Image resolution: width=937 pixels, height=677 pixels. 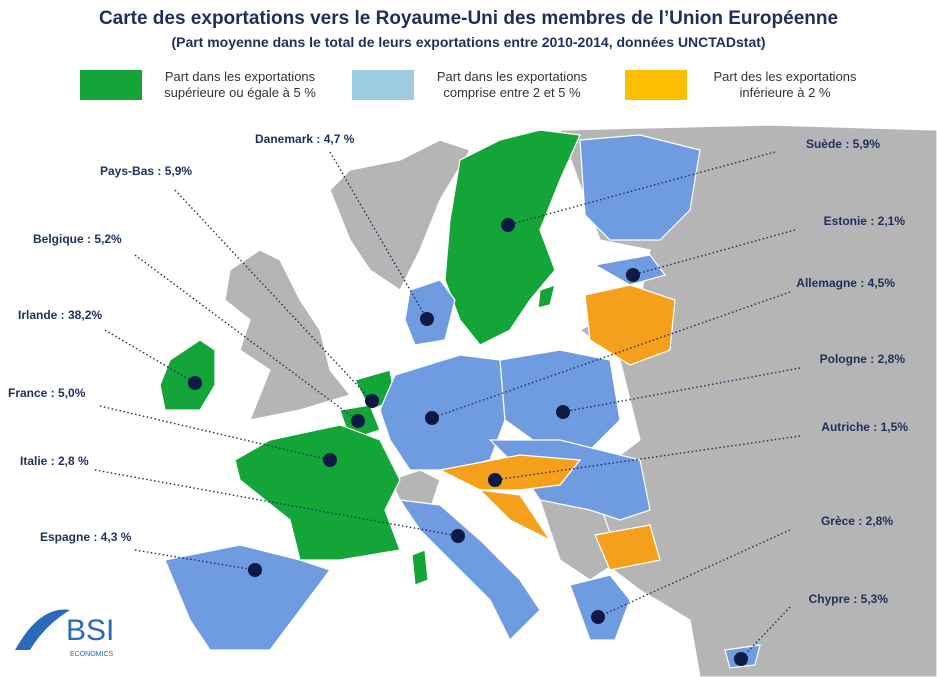 What do you see at coordinates (305, 139) in the screenshot?
I see `country-label: Danemark : 4,7 %` at bounding box center [305, 139].